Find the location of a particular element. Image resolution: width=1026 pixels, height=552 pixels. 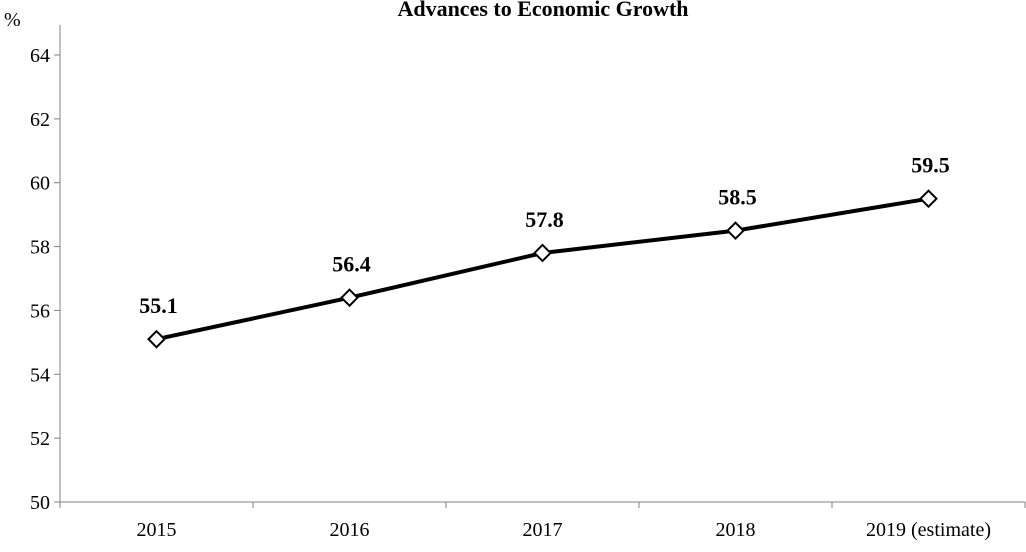

data-point-2017 is located at coordinates (542, 253).